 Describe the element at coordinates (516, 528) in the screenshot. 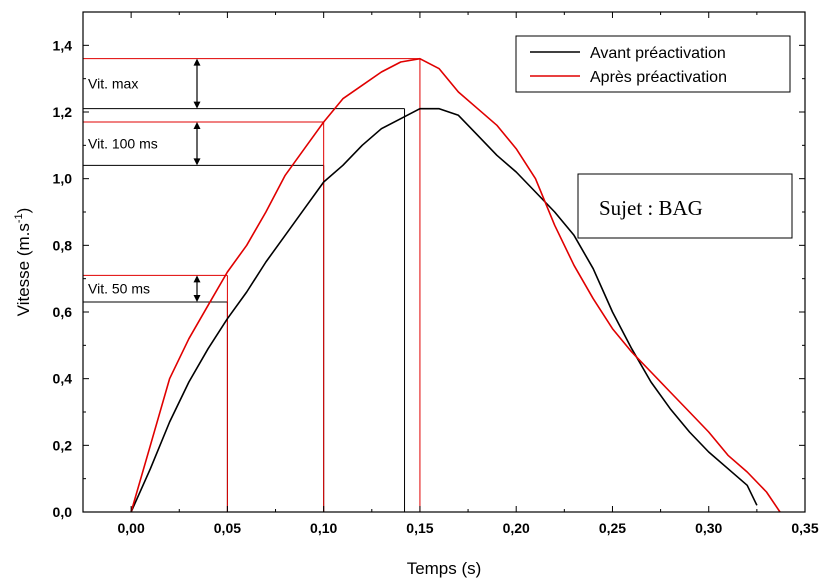

I see `x-tick-label: 0,20` at that location.